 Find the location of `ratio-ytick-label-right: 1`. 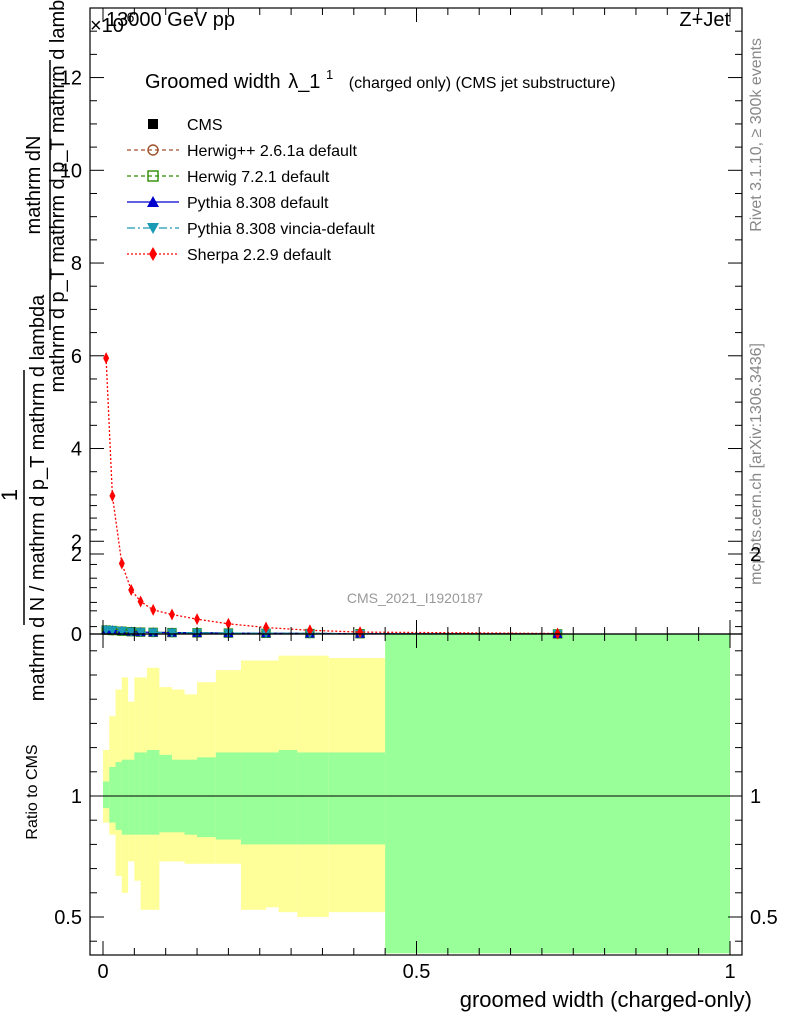

ratio-ytick-label-right: 1 is located at coordinates (755, 797).